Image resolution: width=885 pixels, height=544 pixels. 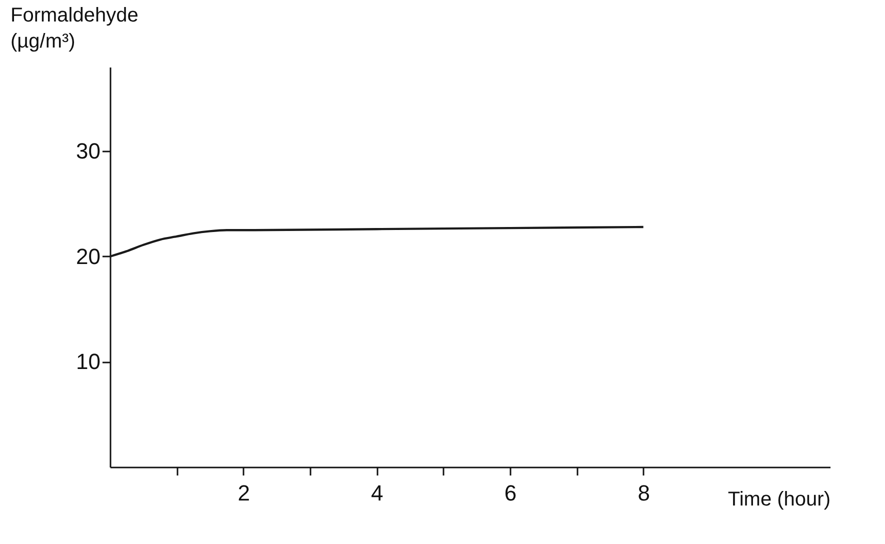 What do you see at coordinates (377, 493) in the screenshot?
I see `x-tick-label: 4` at bounding box center [377, 493].